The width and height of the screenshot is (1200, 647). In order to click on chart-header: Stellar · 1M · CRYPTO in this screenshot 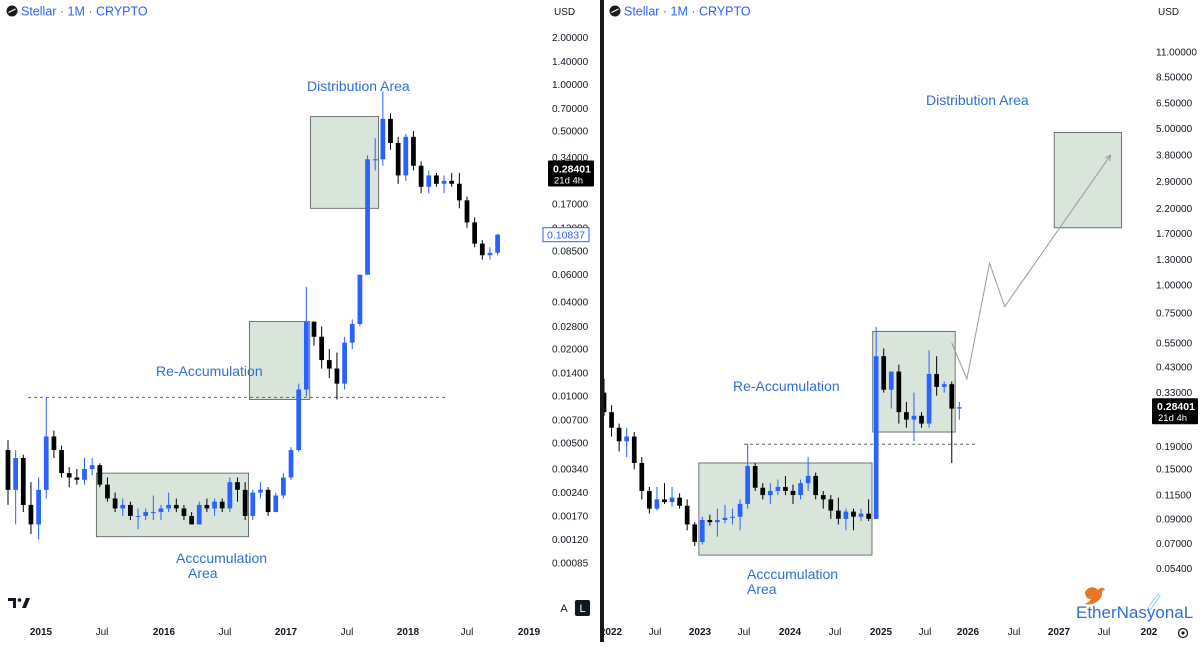, I will do `click(680, 12)`.